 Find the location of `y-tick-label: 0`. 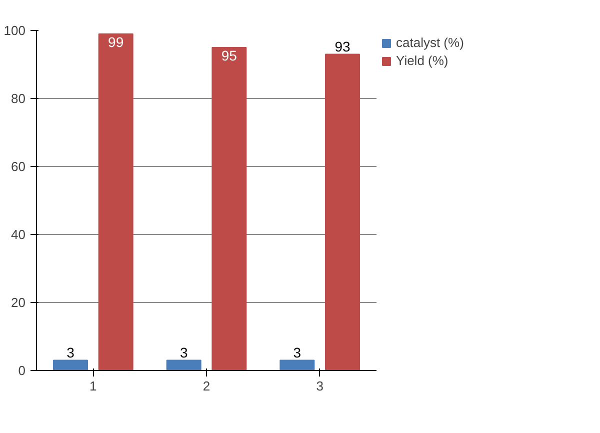

y-tick-label: 0 is located at coordinates (22, 370).